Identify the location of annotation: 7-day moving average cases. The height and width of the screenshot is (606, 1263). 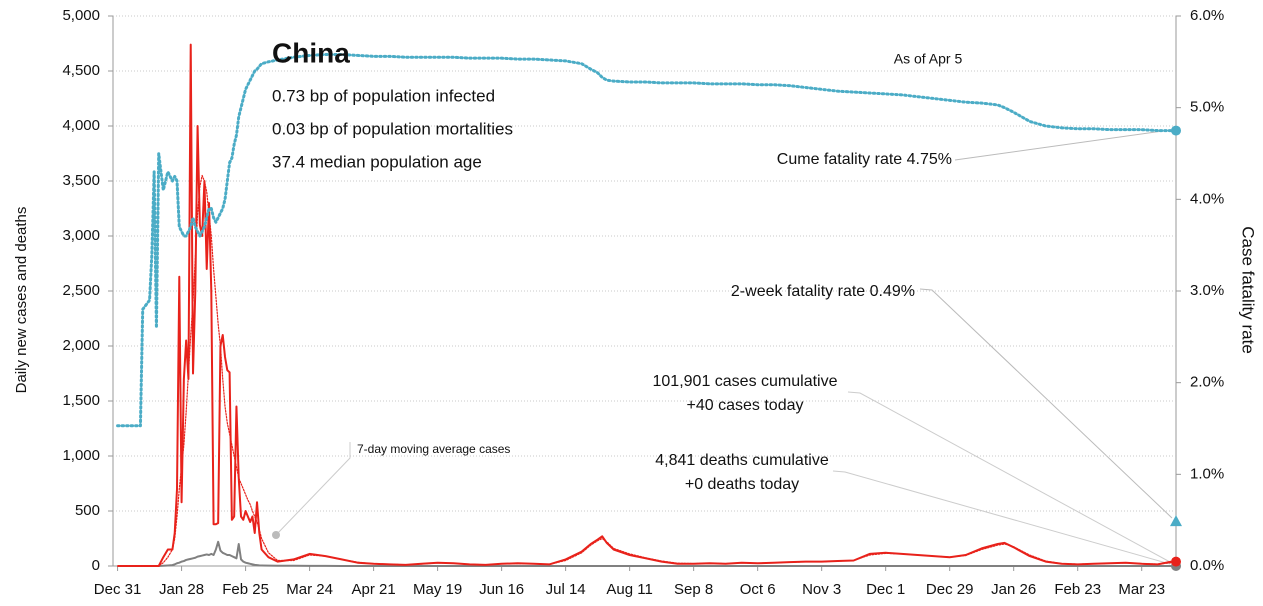
(433, 449).